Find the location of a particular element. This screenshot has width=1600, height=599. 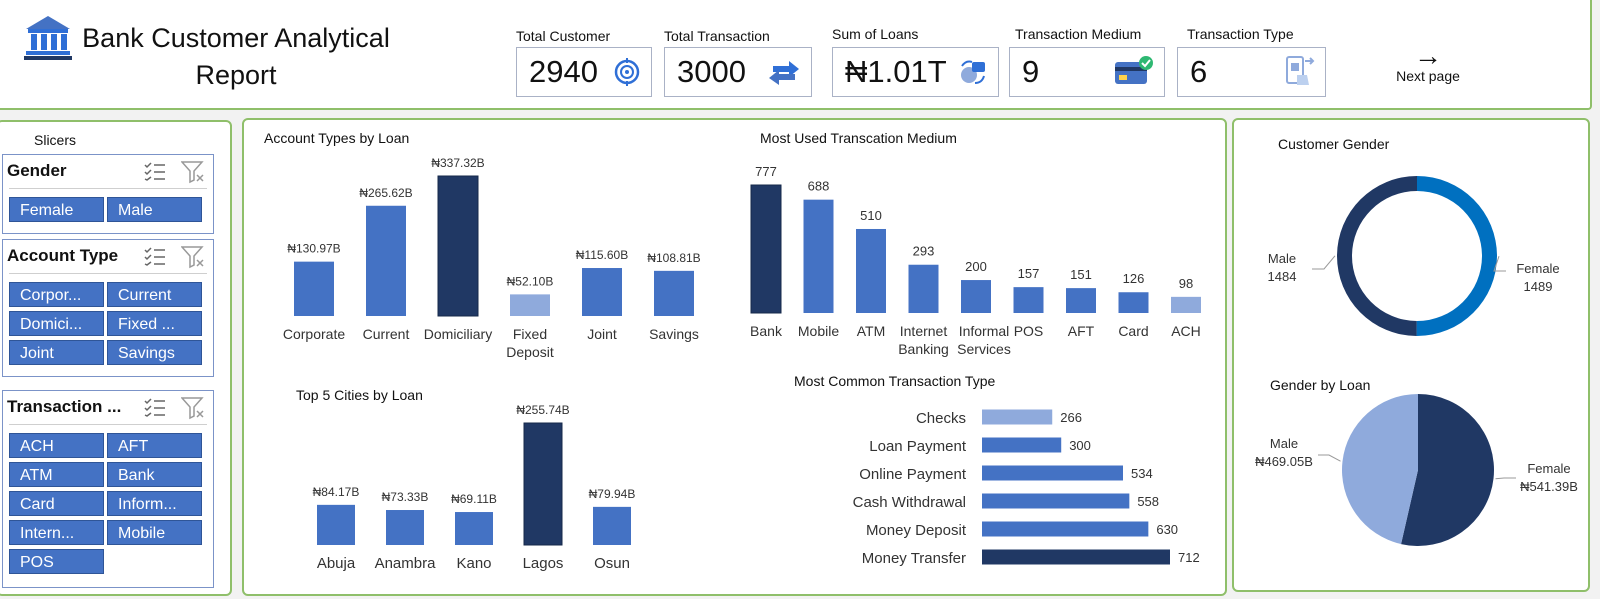

data-label-gender-loan-female: ₦541.39B is located at coordinates (1549, 486).